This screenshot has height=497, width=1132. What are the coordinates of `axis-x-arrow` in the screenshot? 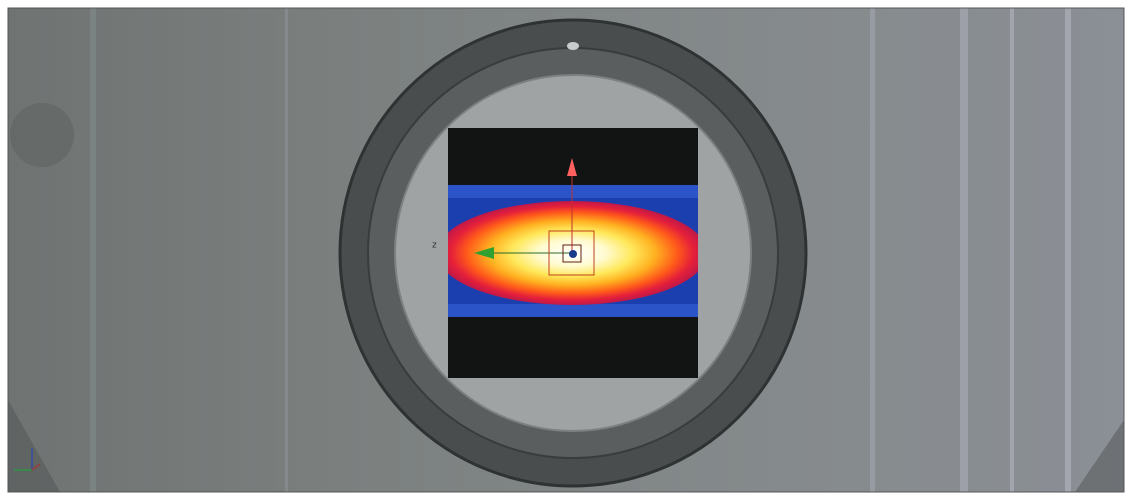 It's located at (484, 253).